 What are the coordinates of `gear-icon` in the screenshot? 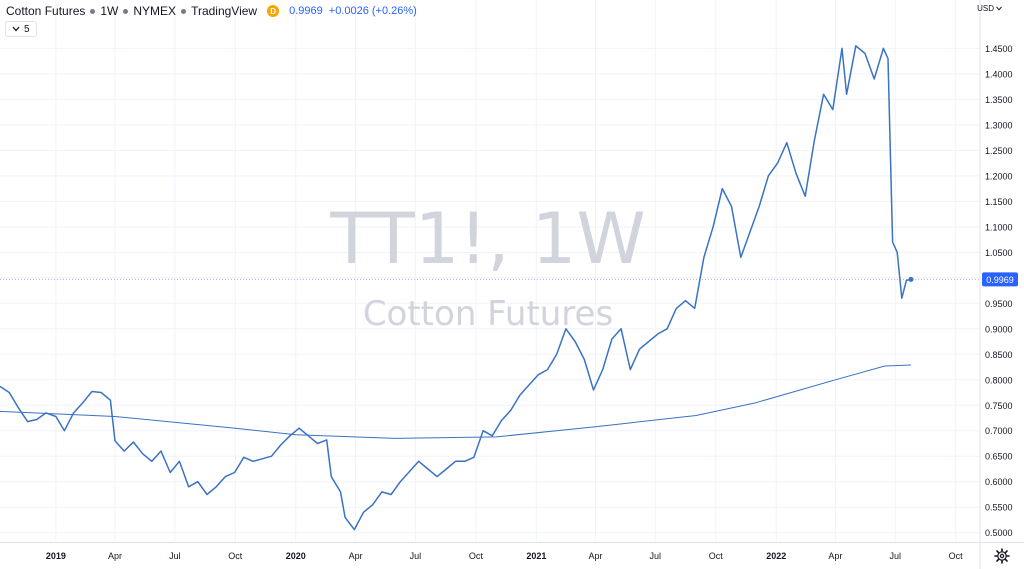 It's located at (1002, 556).